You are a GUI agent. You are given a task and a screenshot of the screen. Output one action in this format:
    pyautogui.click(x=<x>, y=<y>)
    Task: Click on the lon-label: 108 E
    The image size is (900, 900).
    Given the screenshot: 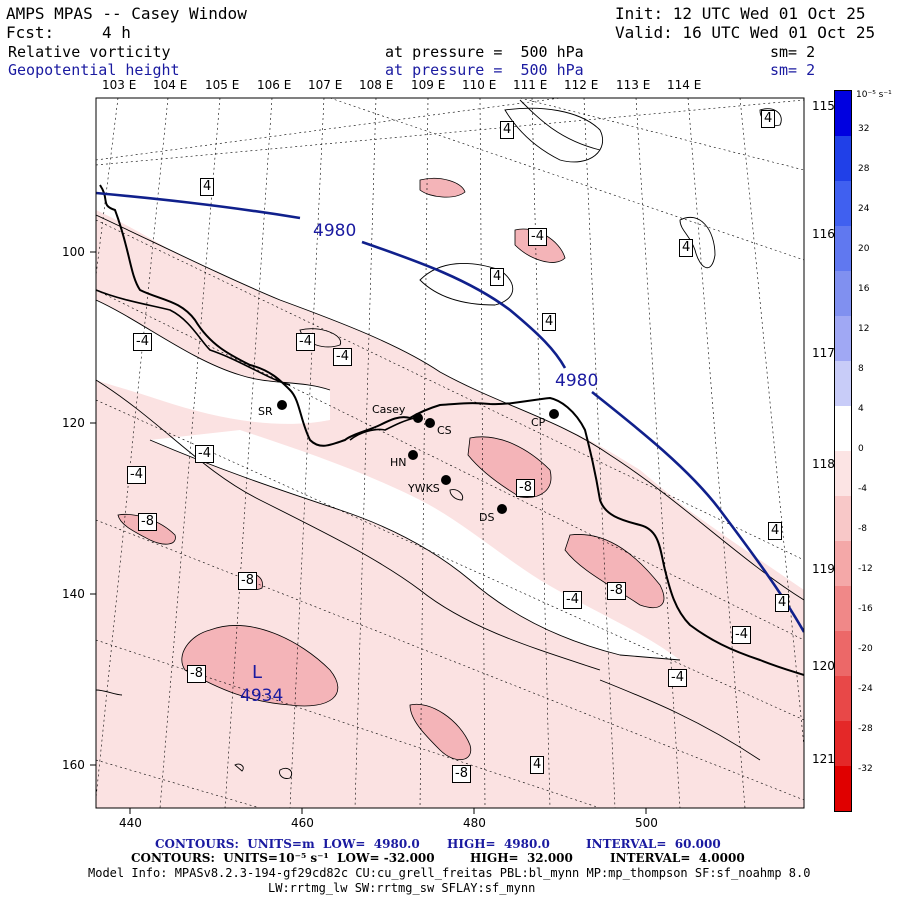 What is the action you would take?
    pyautogui.click(x=376, y=85)
    